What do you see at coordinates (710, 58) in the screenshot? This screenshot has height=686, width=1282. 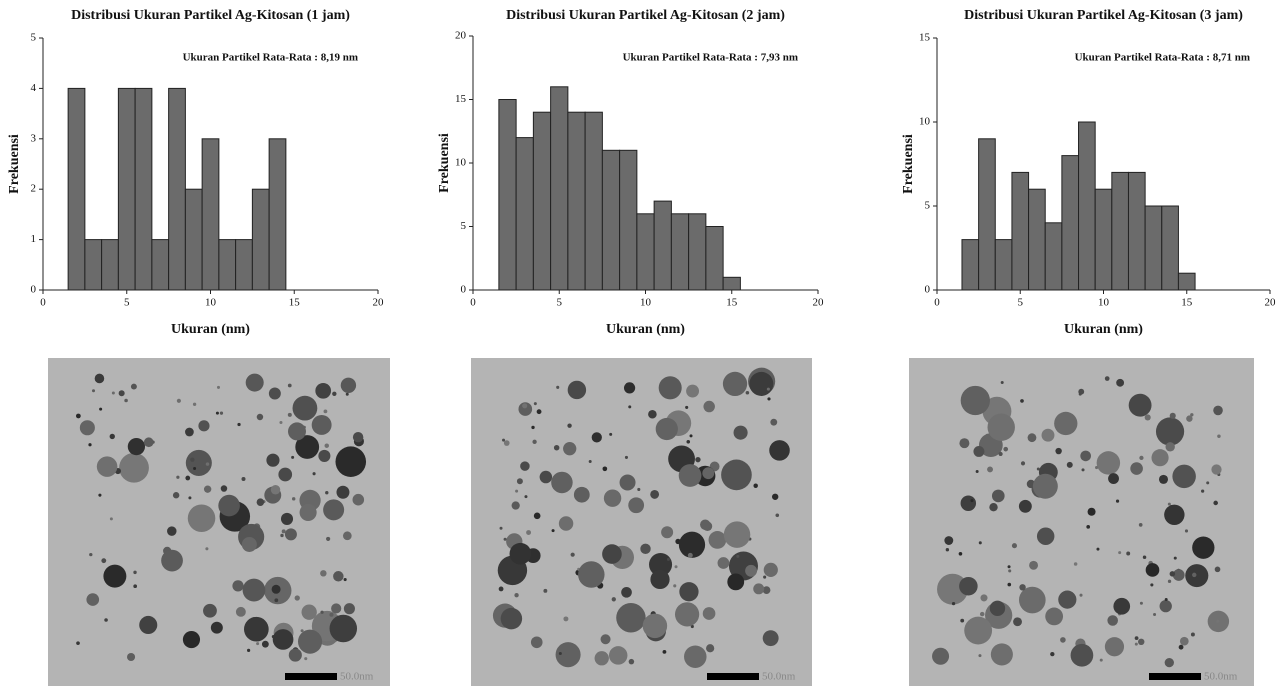 I see `annotation: Ukuran Partikel Rata-Rata : 7,93 nm` at bounding box center [710, 58].